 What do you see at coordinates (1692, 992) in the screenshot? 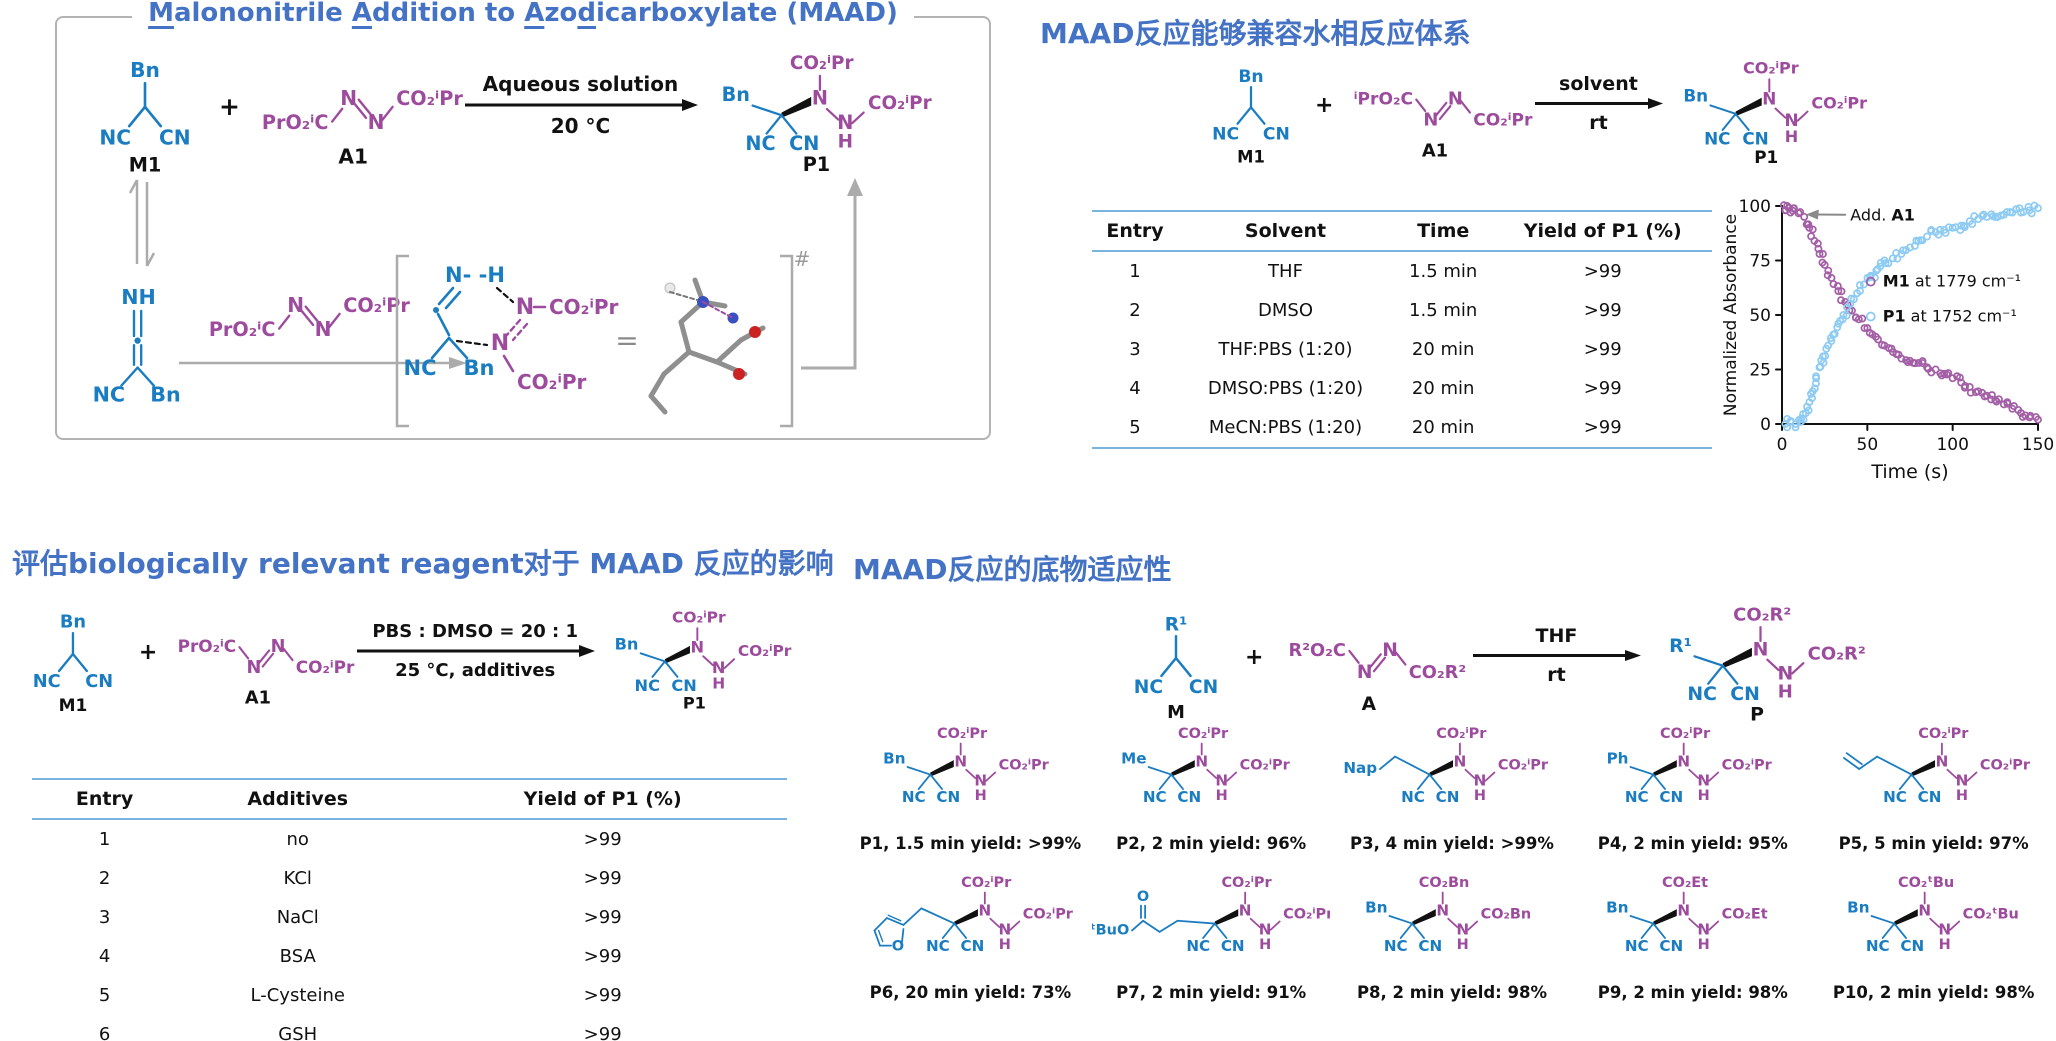
I see `product-caption: P9, 2 min yield: 98%` at bounding box center [1692, 992].